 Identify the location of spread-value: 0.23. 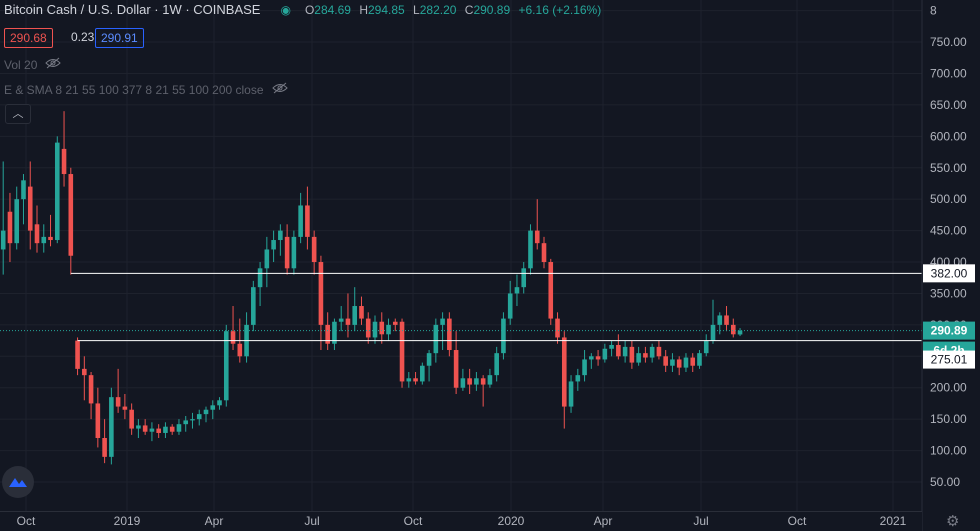
(83, 37).